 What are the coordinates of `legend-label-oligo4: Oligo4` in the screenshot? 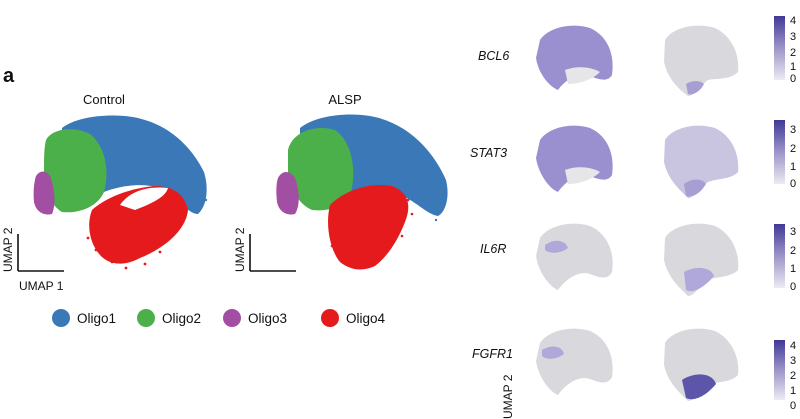 It's located at (366, 318).